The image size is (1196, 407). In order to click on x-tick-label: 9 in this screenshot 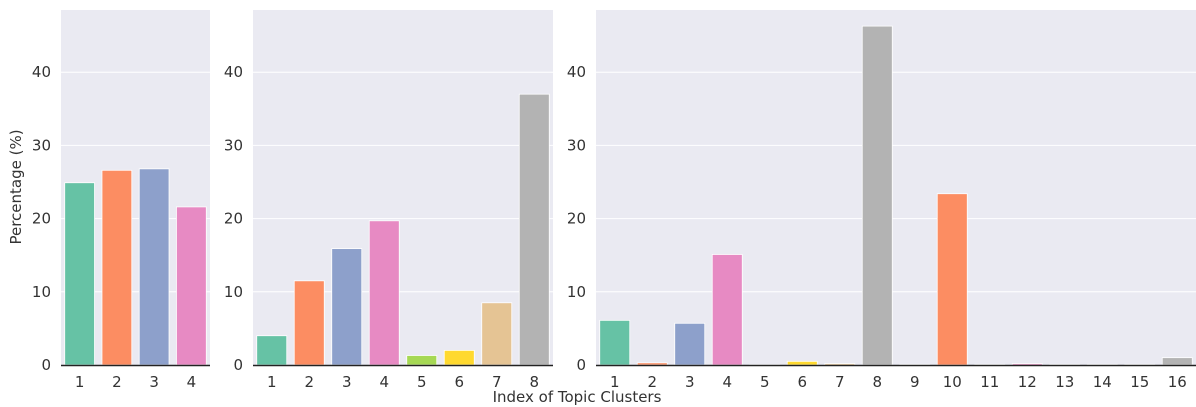, I will do `click(915, 382)`.